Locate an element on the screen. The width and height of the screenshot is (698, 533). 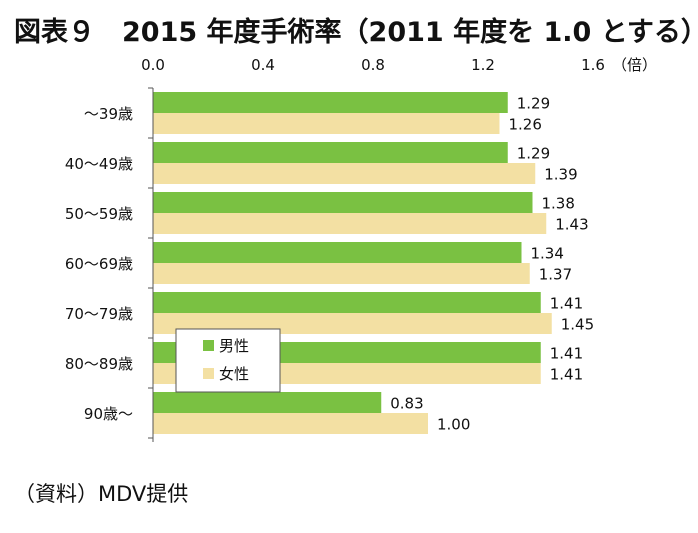
legend-label: 女性 is located at coordinates (234, 374).